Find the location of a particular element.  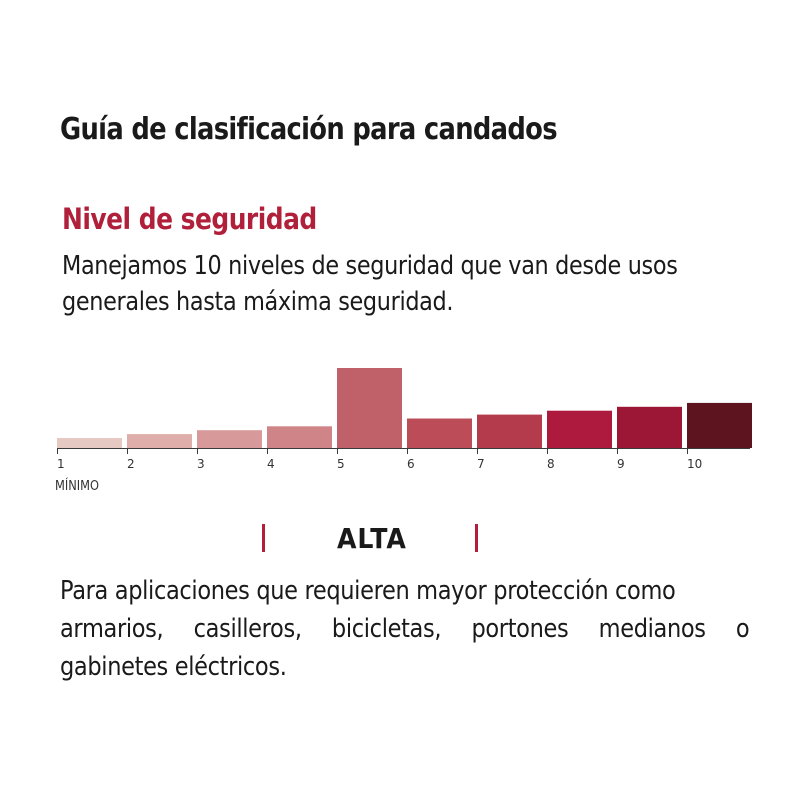

minimum-caption: MÍNIMO is located at coordinates (77, 485).